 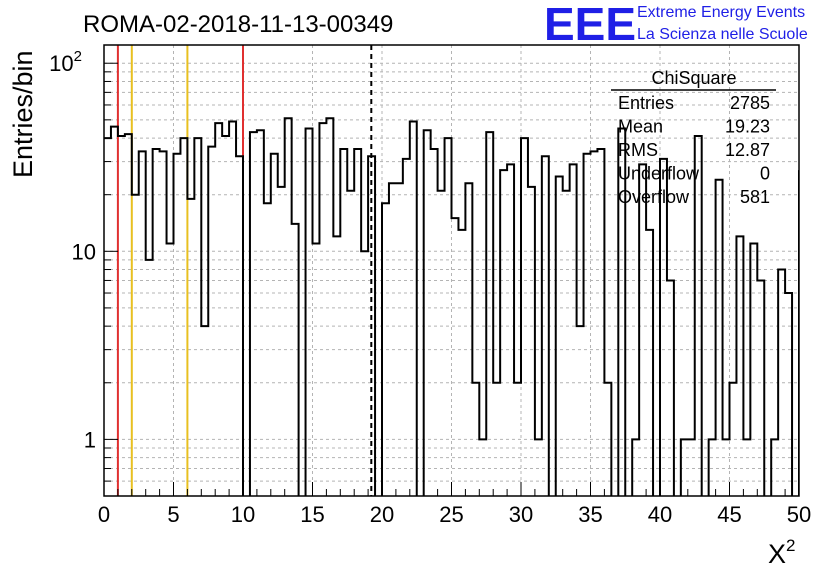 What do you see at coordinates (23, 114) in the screenshot?
I see `y-axis-label: Entries/bin` at bounding box center [23, 114].